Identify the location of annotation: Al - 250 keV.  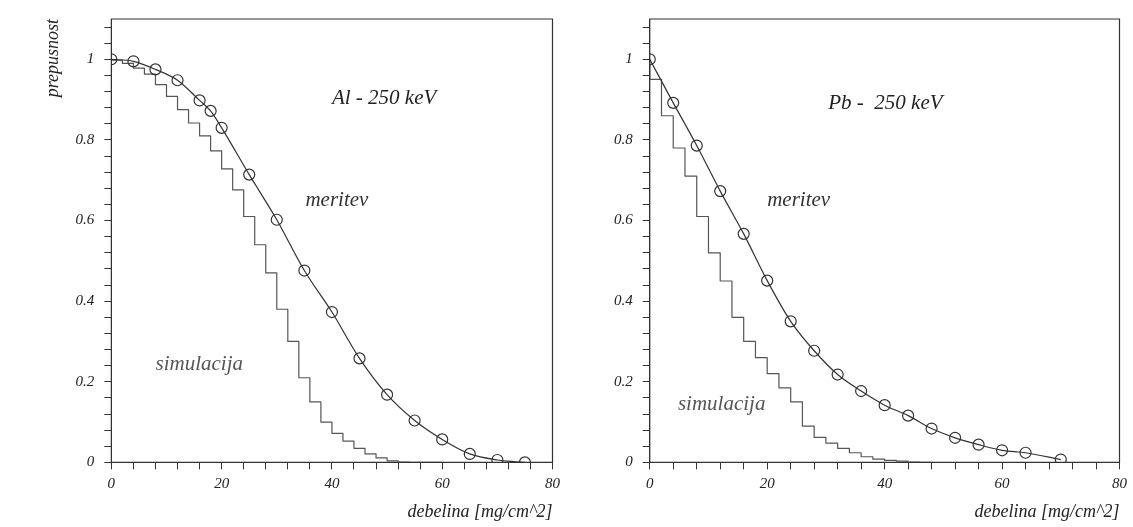
(384, 97).